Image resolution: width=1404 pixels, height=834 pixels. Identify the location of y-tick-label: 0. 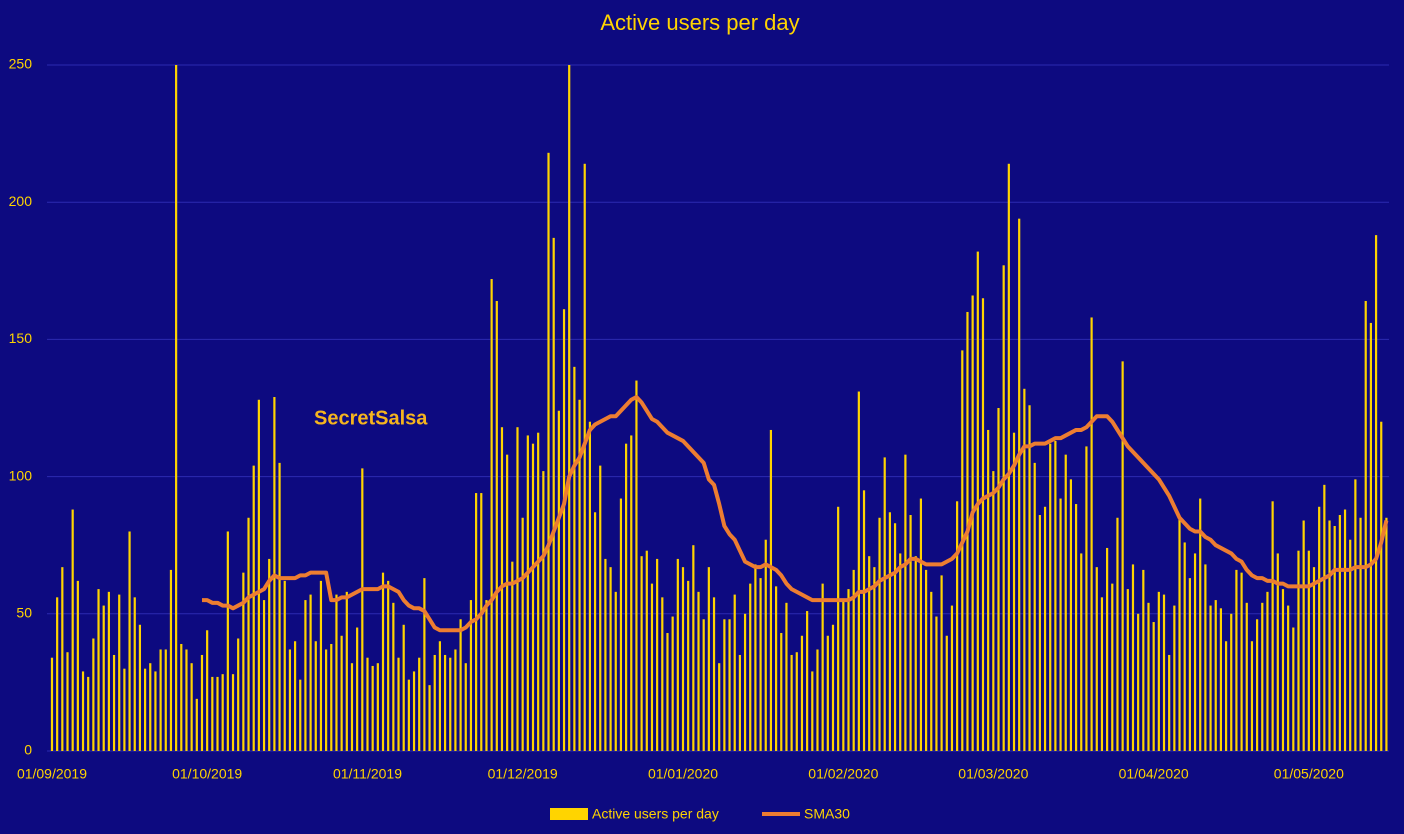
(28, 750).